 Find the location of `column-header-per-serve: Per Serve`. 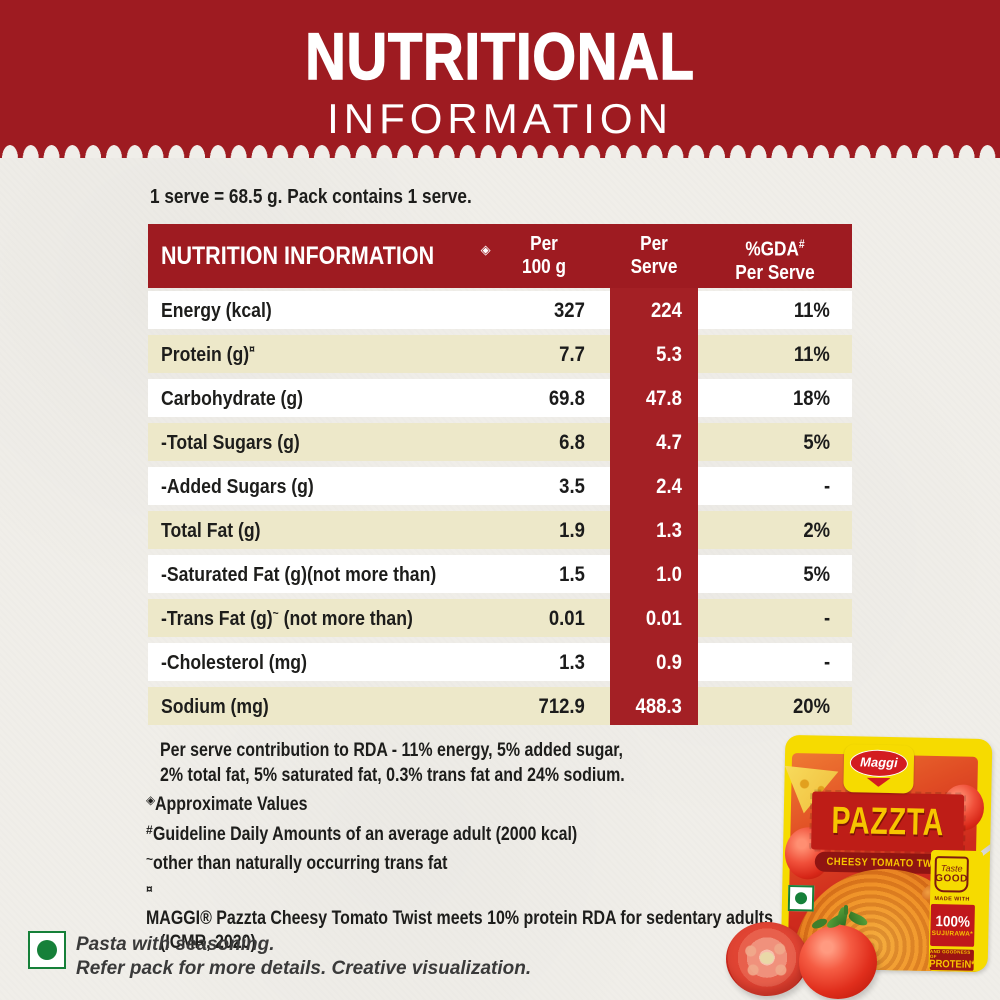

column-header-per-serve: Per Serve is located at coordinates (654, 255).